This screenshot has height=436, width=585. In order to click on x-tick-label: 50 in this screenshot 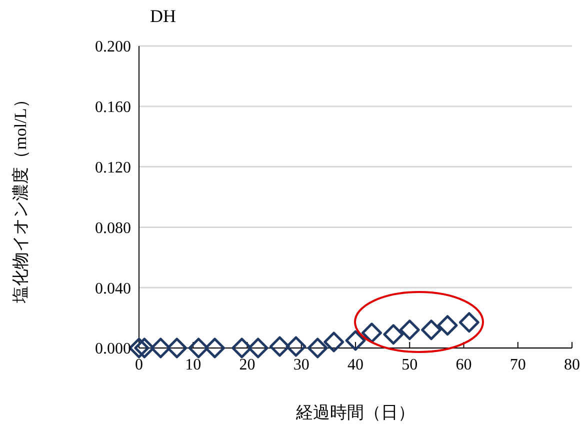, I will do `click(410, 365)`.